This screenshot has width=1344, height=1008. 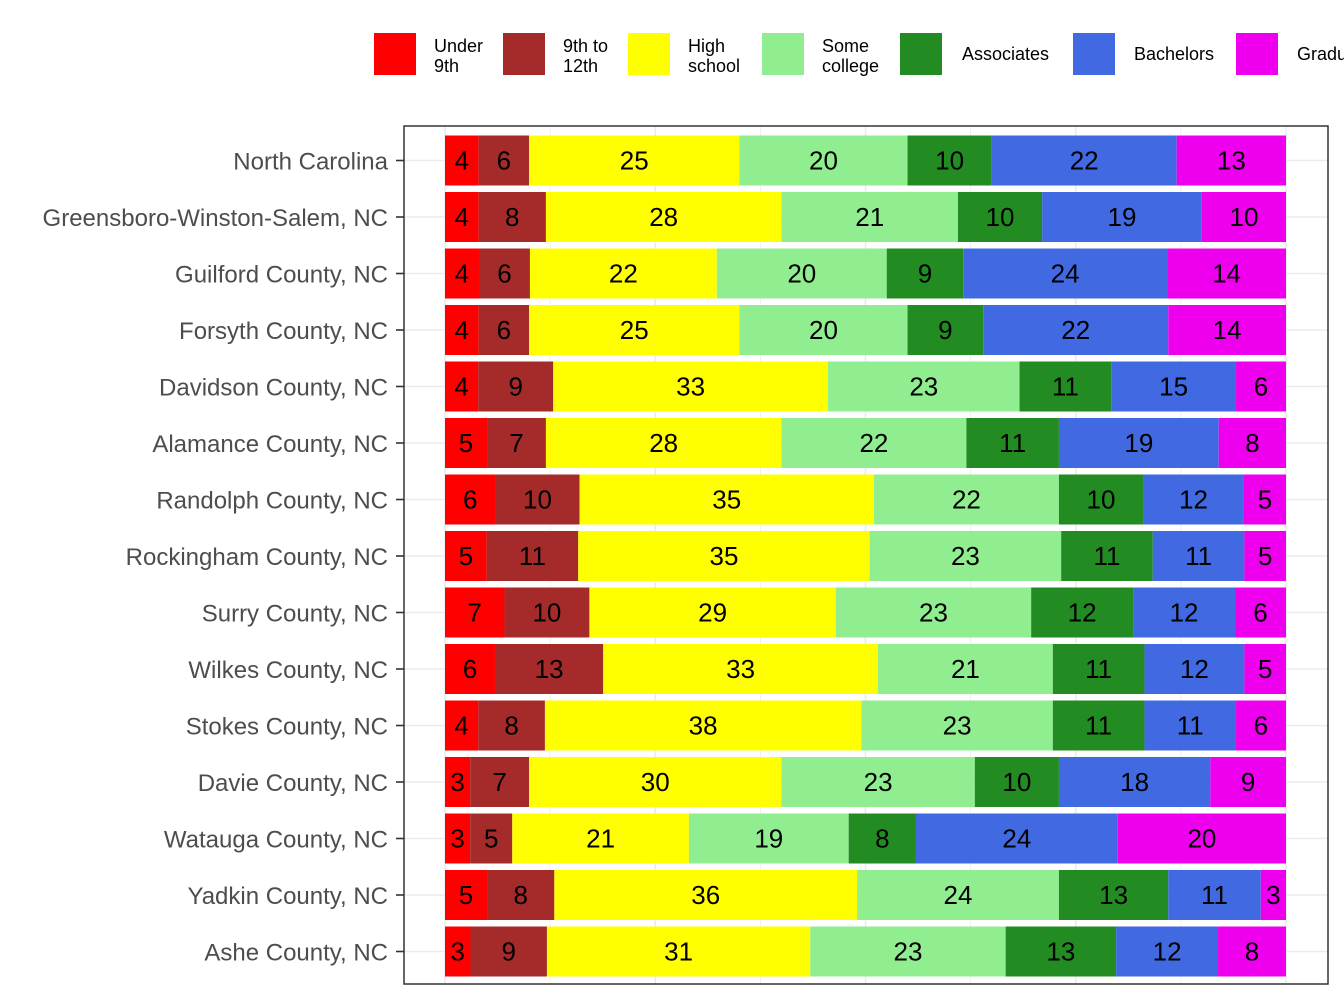 I want to click on data-label-assoc: 12, so click(x=1082, y=613).